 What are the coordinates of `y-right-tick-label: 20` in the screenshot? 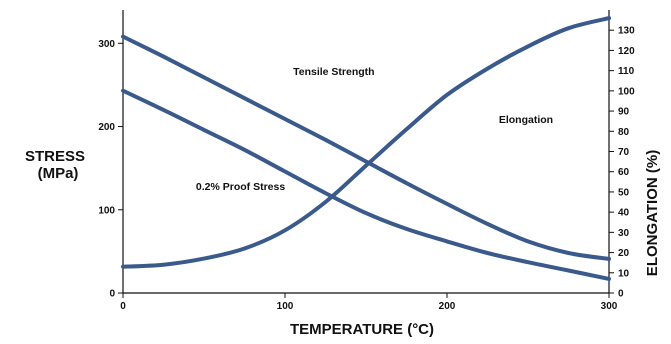 It's located at (624, 253).